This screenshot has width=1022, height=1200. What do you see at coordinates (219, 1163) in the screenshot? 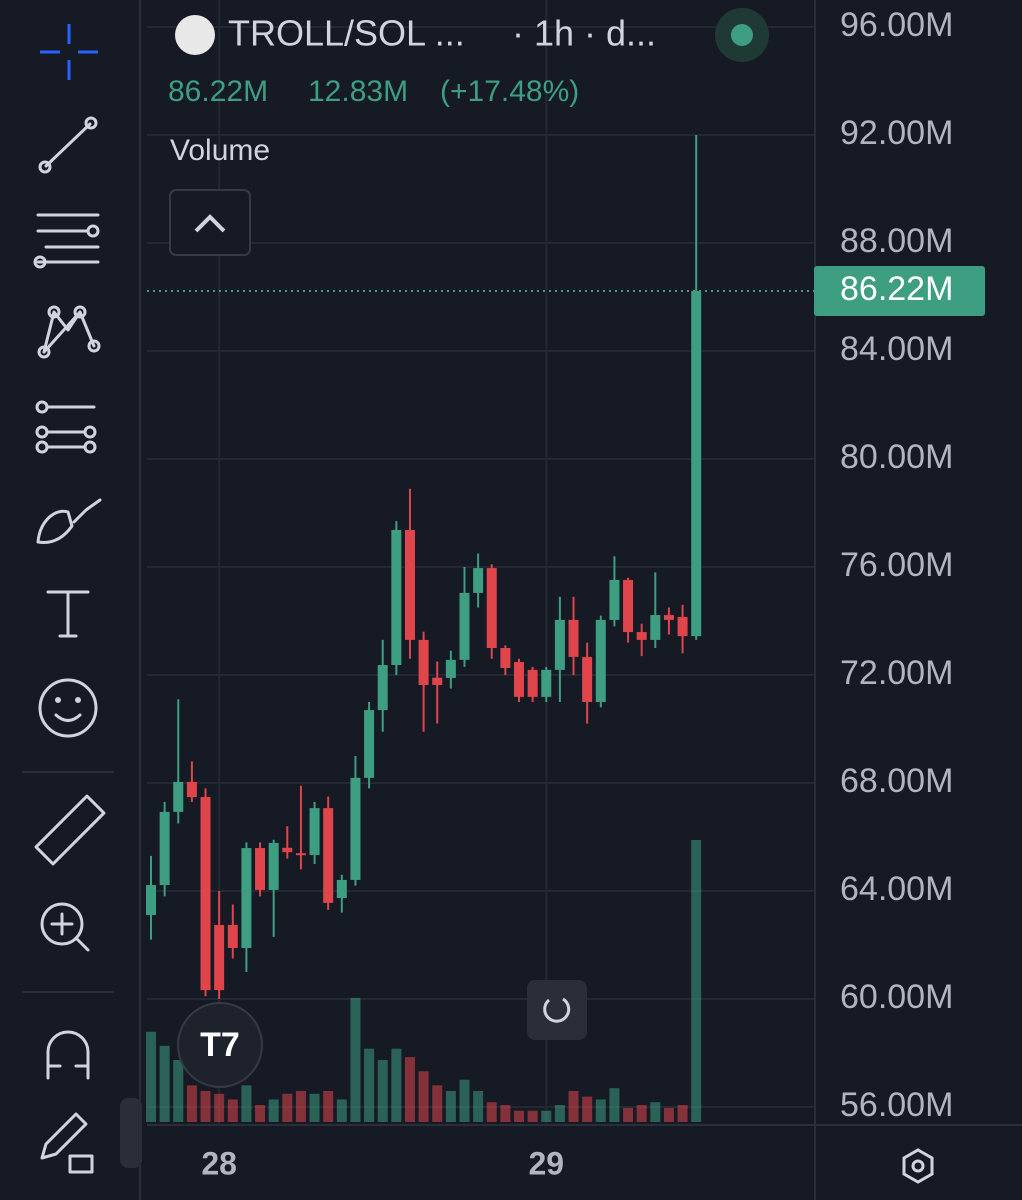
I see `x-tick-label: 28` at bounding box center [219, 1163].